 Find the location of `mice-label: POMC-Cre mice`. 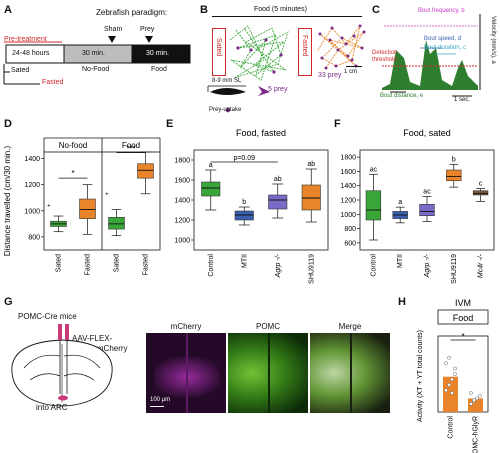

mice-label: POMC-Cre mice is located at coordinates (47, 316).